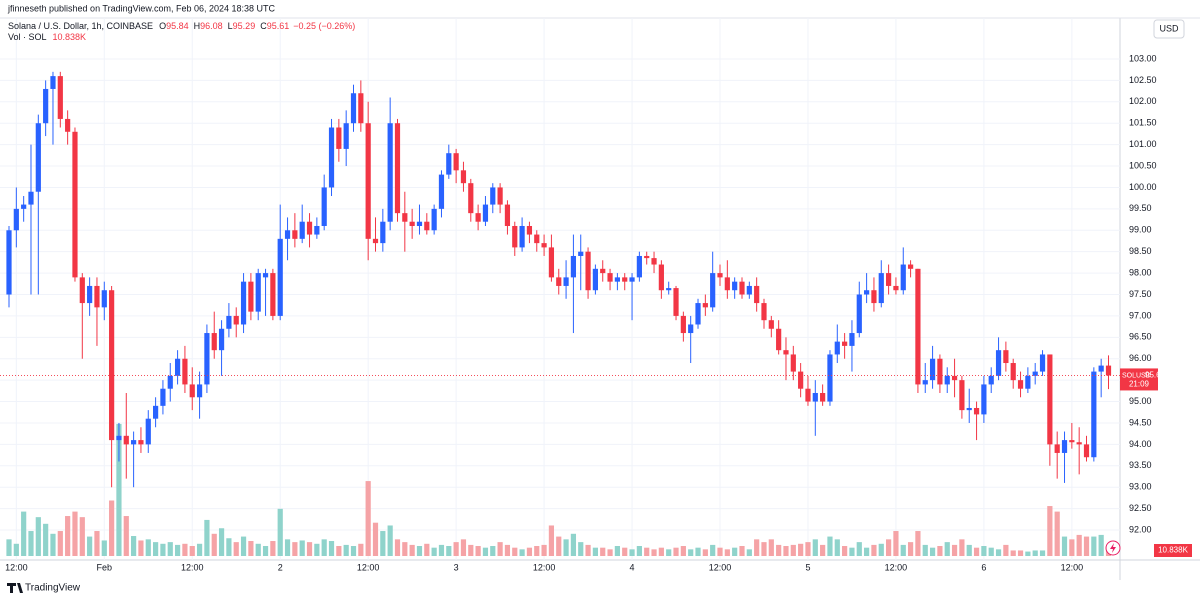 Image resolution: width=1200 pixels, height=602 pixels. What do you see at coordinates (983, 567) in the screenshot?
I see `x-tick-label: 6` at bounding box center [983, 567].